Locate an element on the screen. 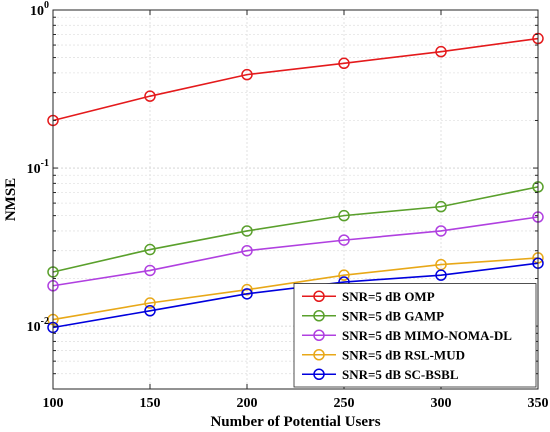 This screenshot has width=550, height=432. y-tick-exponent: -1 is located at coordinates (45, 163).